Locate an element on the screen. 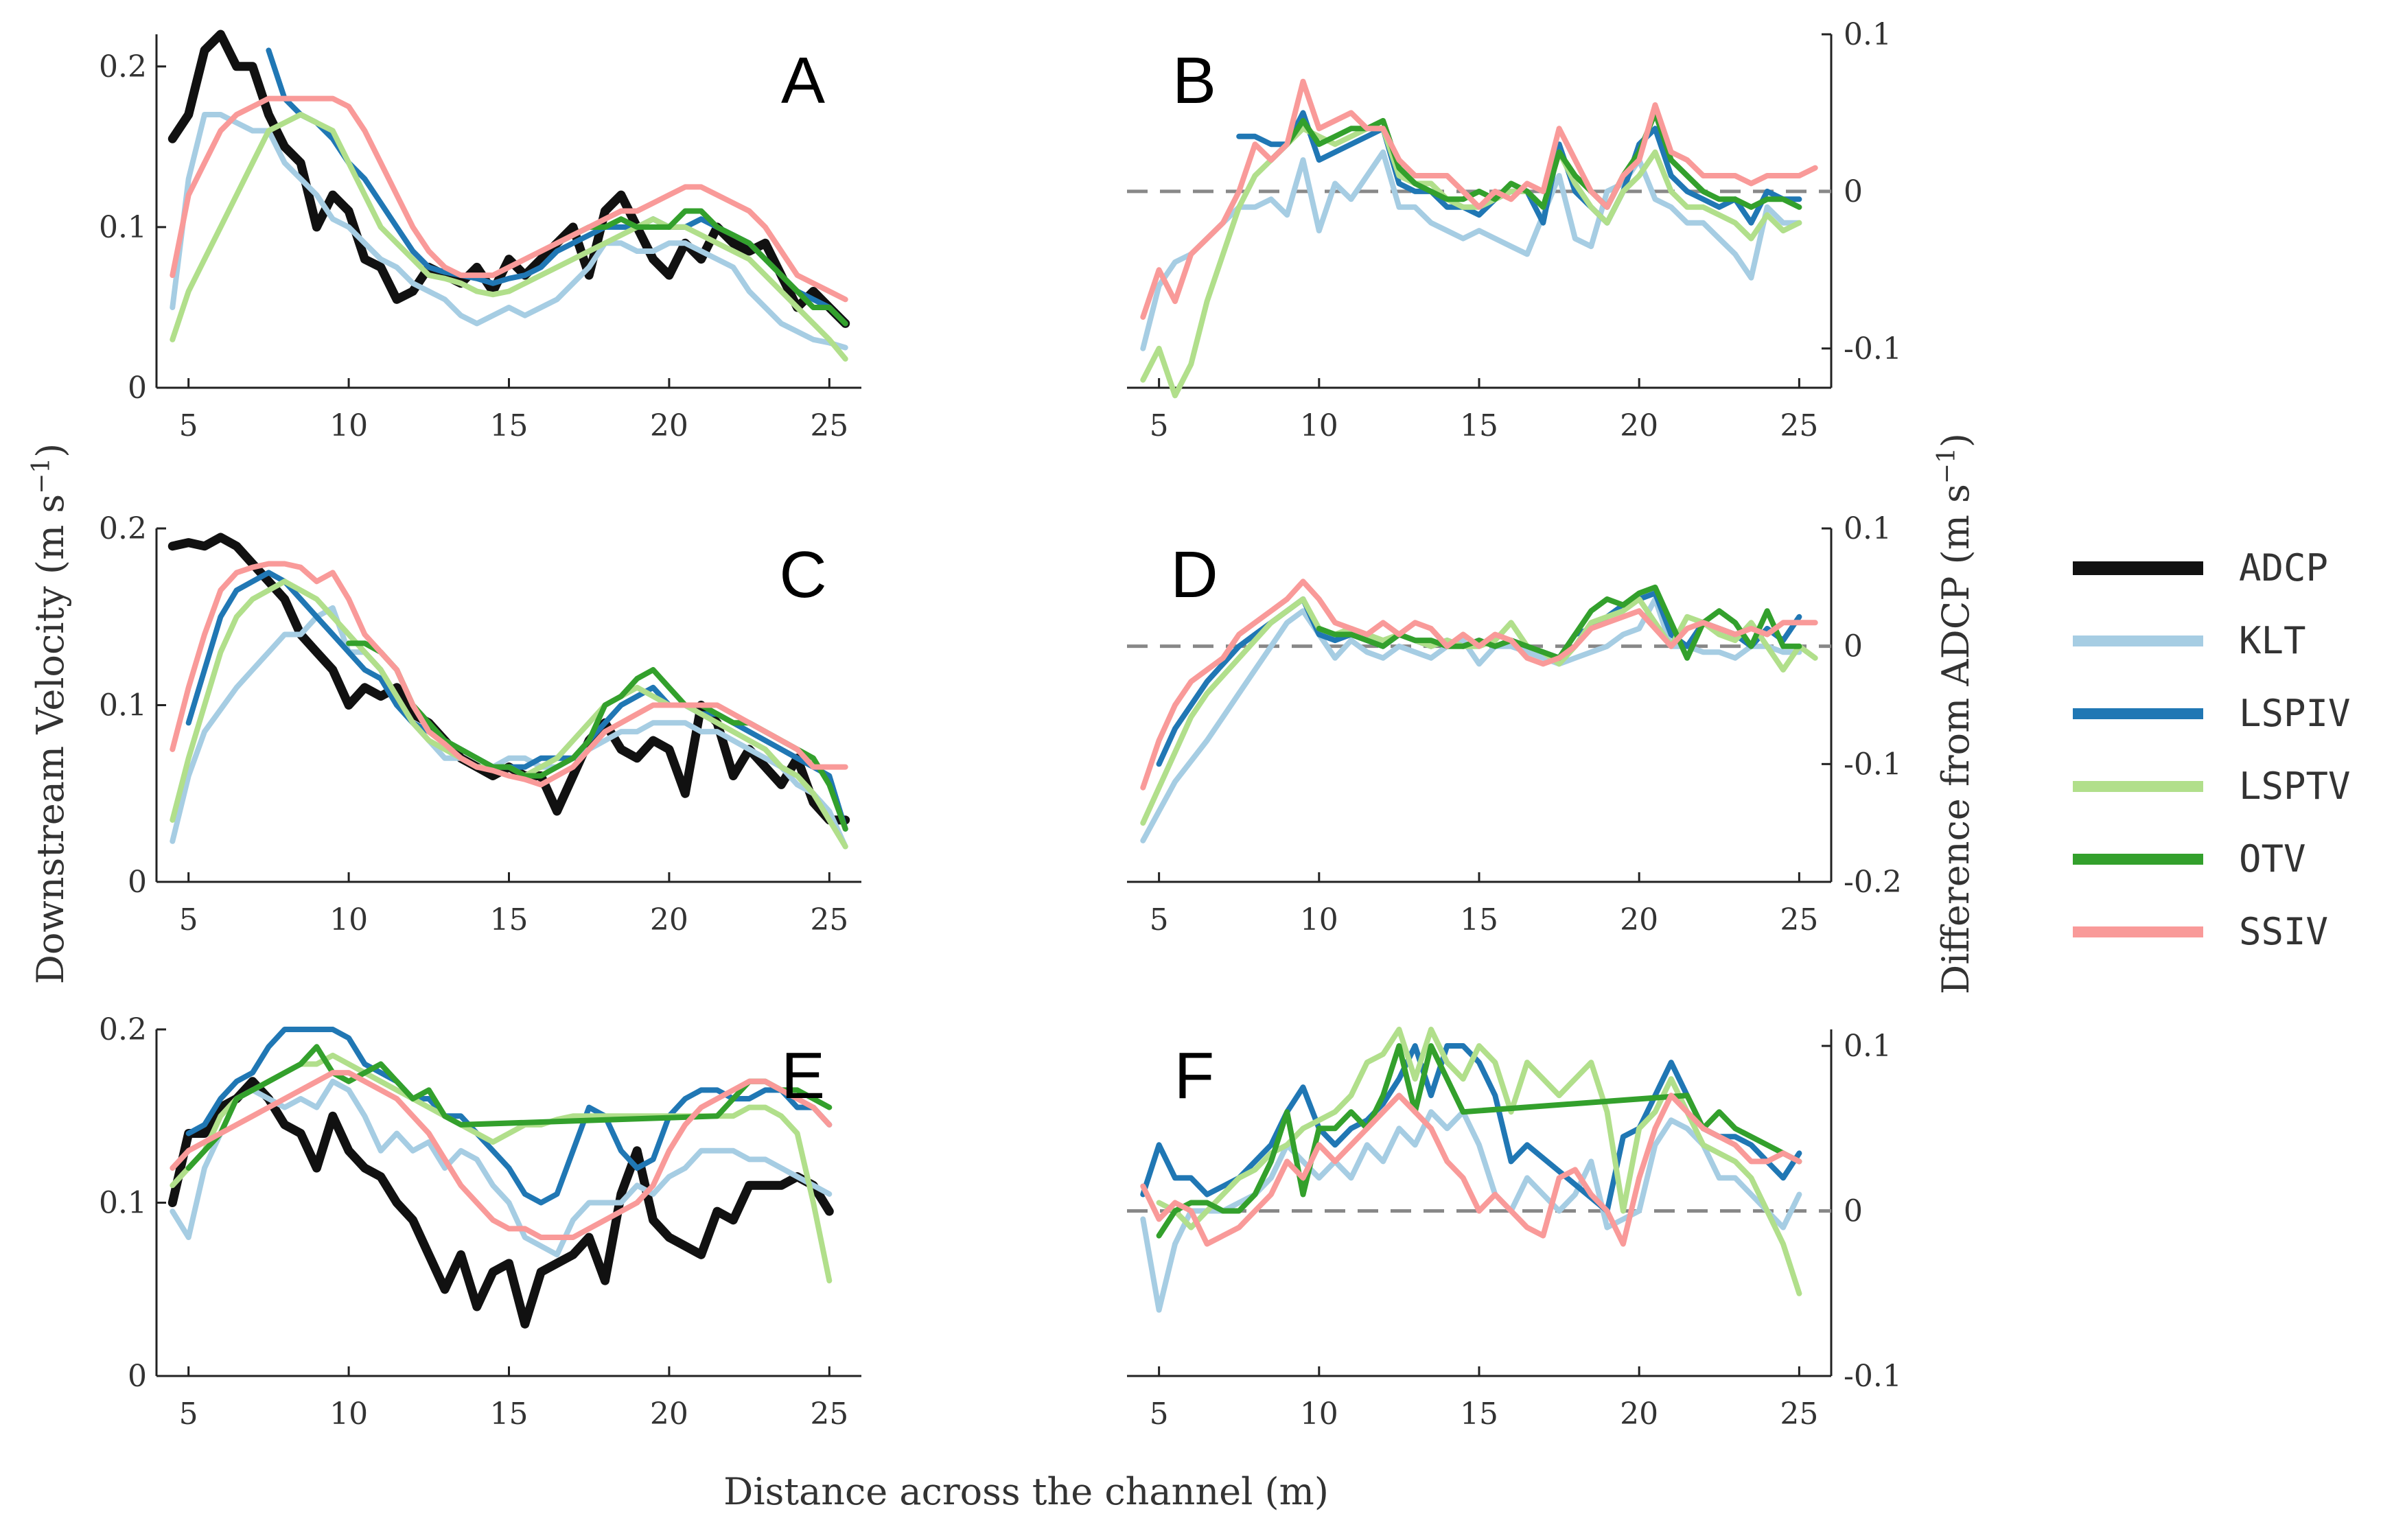 This screenshot has width=2405, height=1540. legend-label: LSPTV is located at coordinates (2295, 786).